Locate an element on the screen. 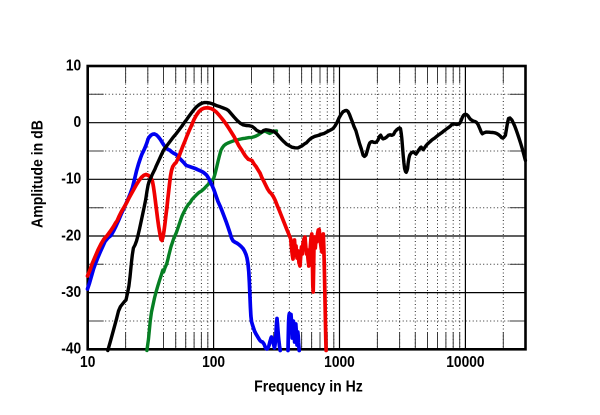 This screenshot has width=600, height=415. svg-text: Amplitude in dB is located at coordinates (38, 174).